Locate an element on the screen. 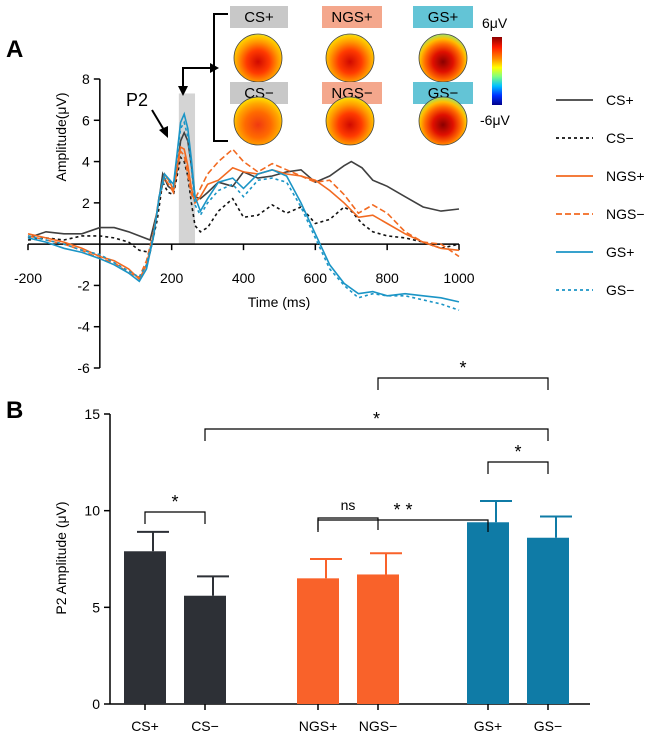 This screenshot has height=739, width=650. erp-x-tick-label: 200 is located at coordinates (172, 278).